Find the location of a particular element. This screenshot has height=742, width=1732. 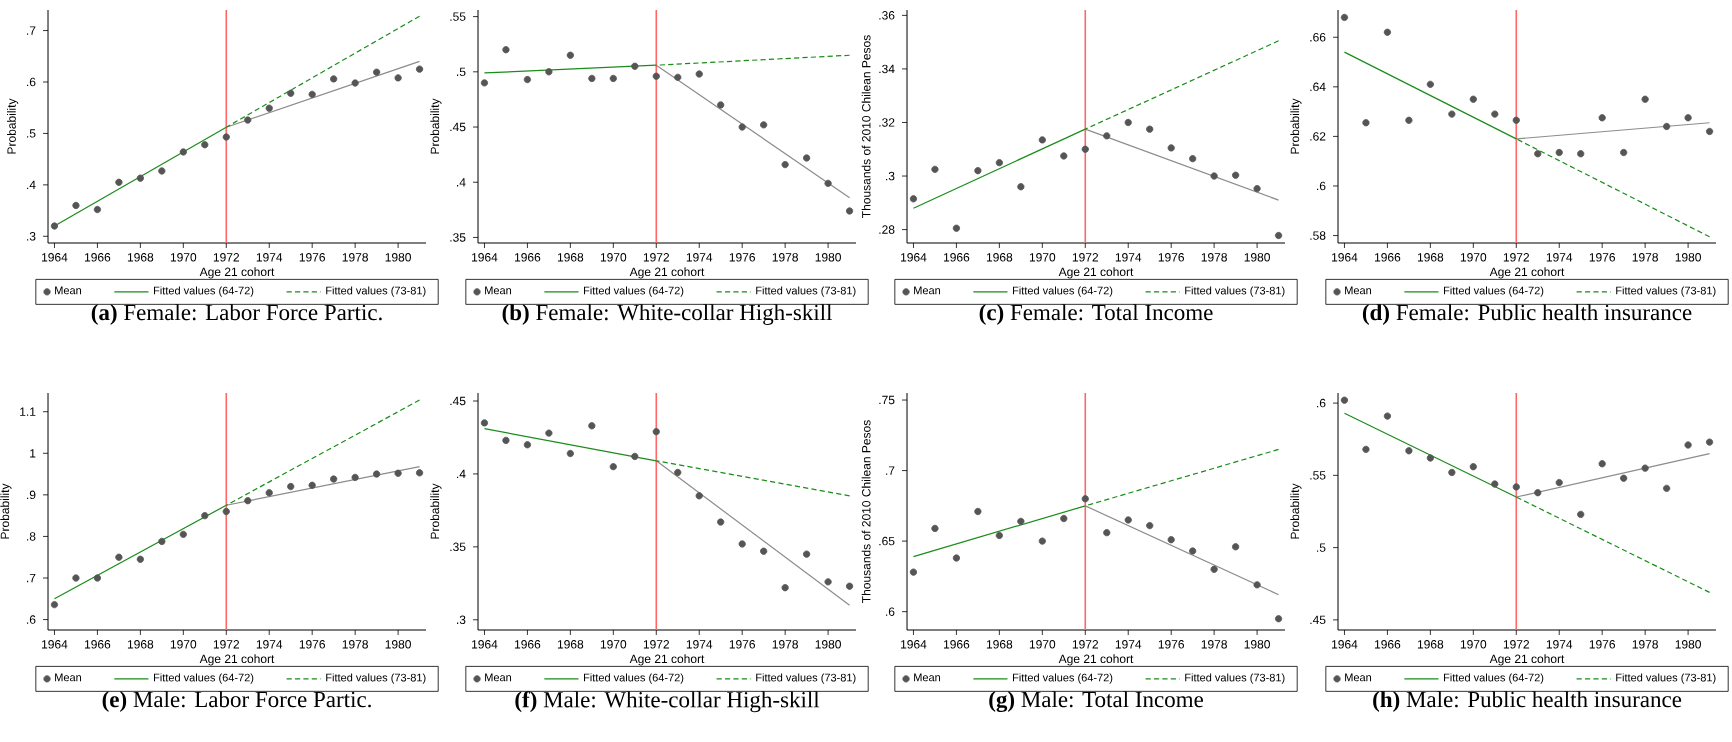

y-tick-label: .3 is located at coordinates (890, 176).